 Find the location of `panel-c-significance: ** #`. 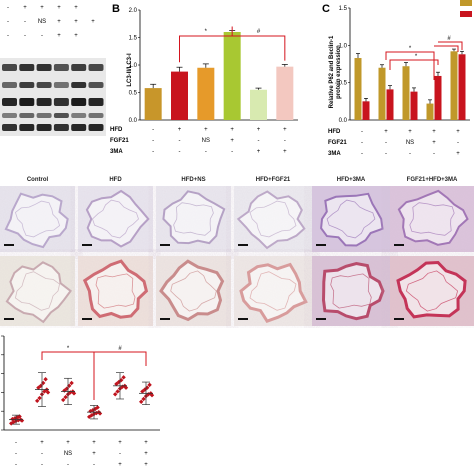

panel-c-significance: ** # is located at coordinates (424, 58).